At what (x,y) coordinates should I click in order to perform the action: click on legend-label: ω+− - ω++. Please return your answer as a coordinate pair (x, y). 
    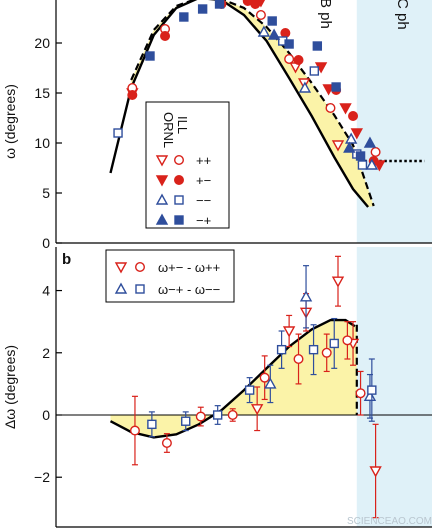
    Looking at the image, I should click on (189, 267).